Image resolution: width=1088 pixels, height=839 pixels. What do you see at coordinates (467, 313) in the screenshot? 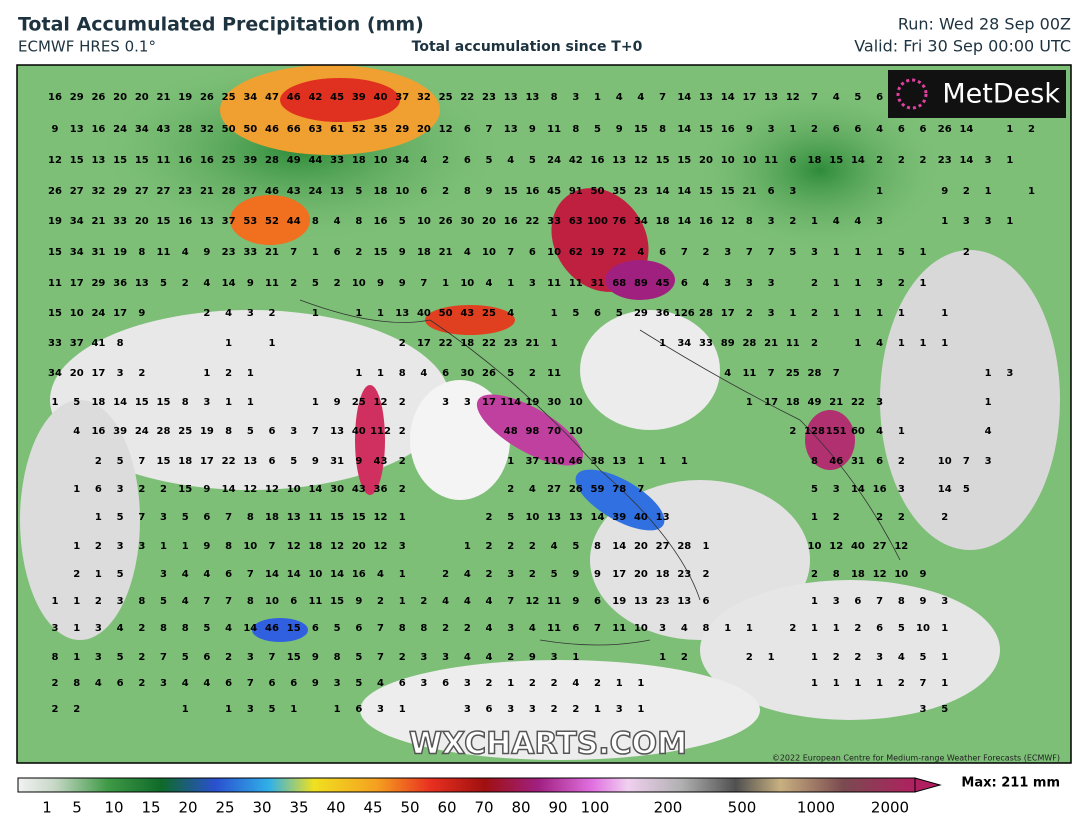
I see `grid-value: 43` at bounding box center [467, 313].